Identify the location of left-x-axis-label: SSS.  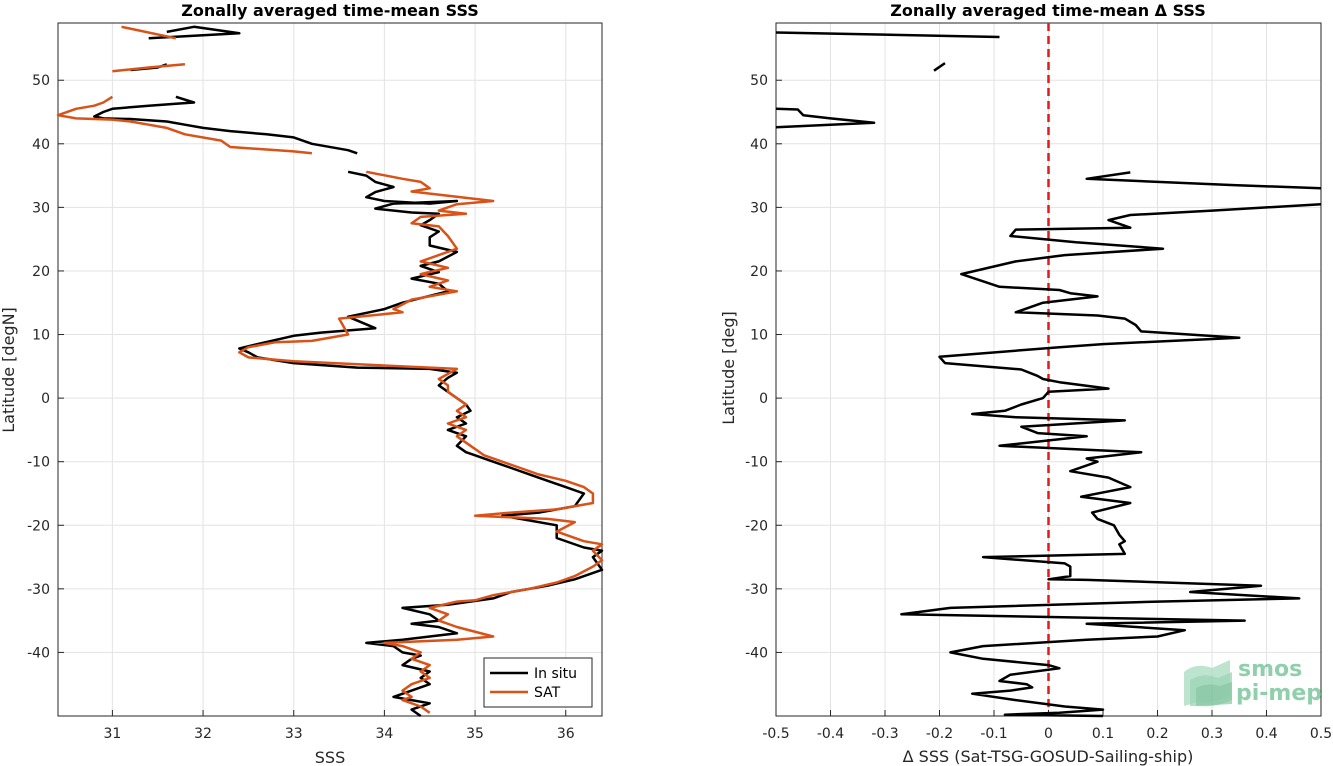
(330, 757).